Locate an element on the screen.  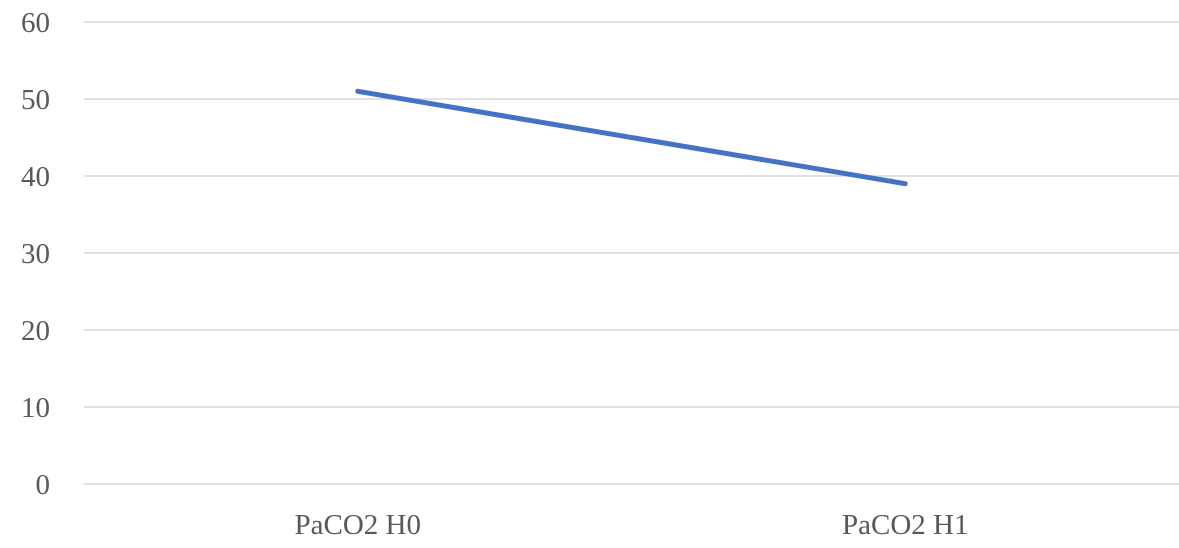
x-axis-tick-labels: PaCO2 H0 PaCO2 H1 is located at coordinates (632, 525).